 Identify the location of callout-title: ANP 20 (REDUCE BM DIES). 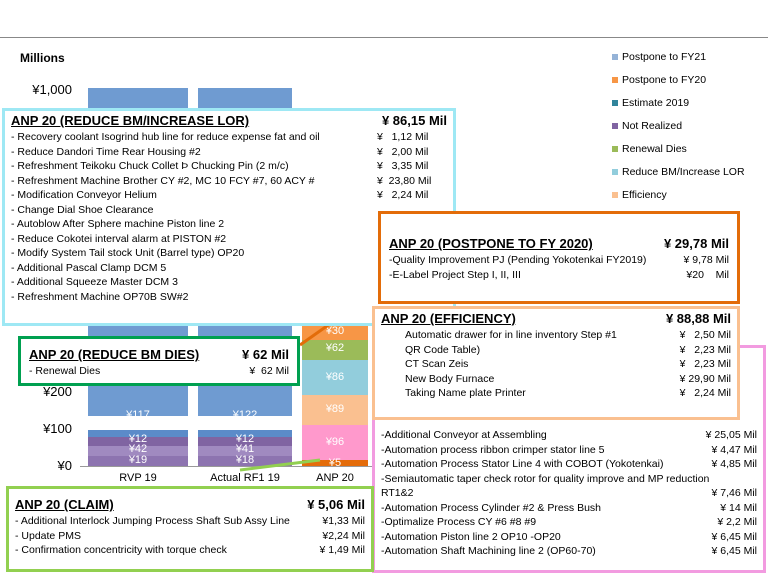
(114, 354).